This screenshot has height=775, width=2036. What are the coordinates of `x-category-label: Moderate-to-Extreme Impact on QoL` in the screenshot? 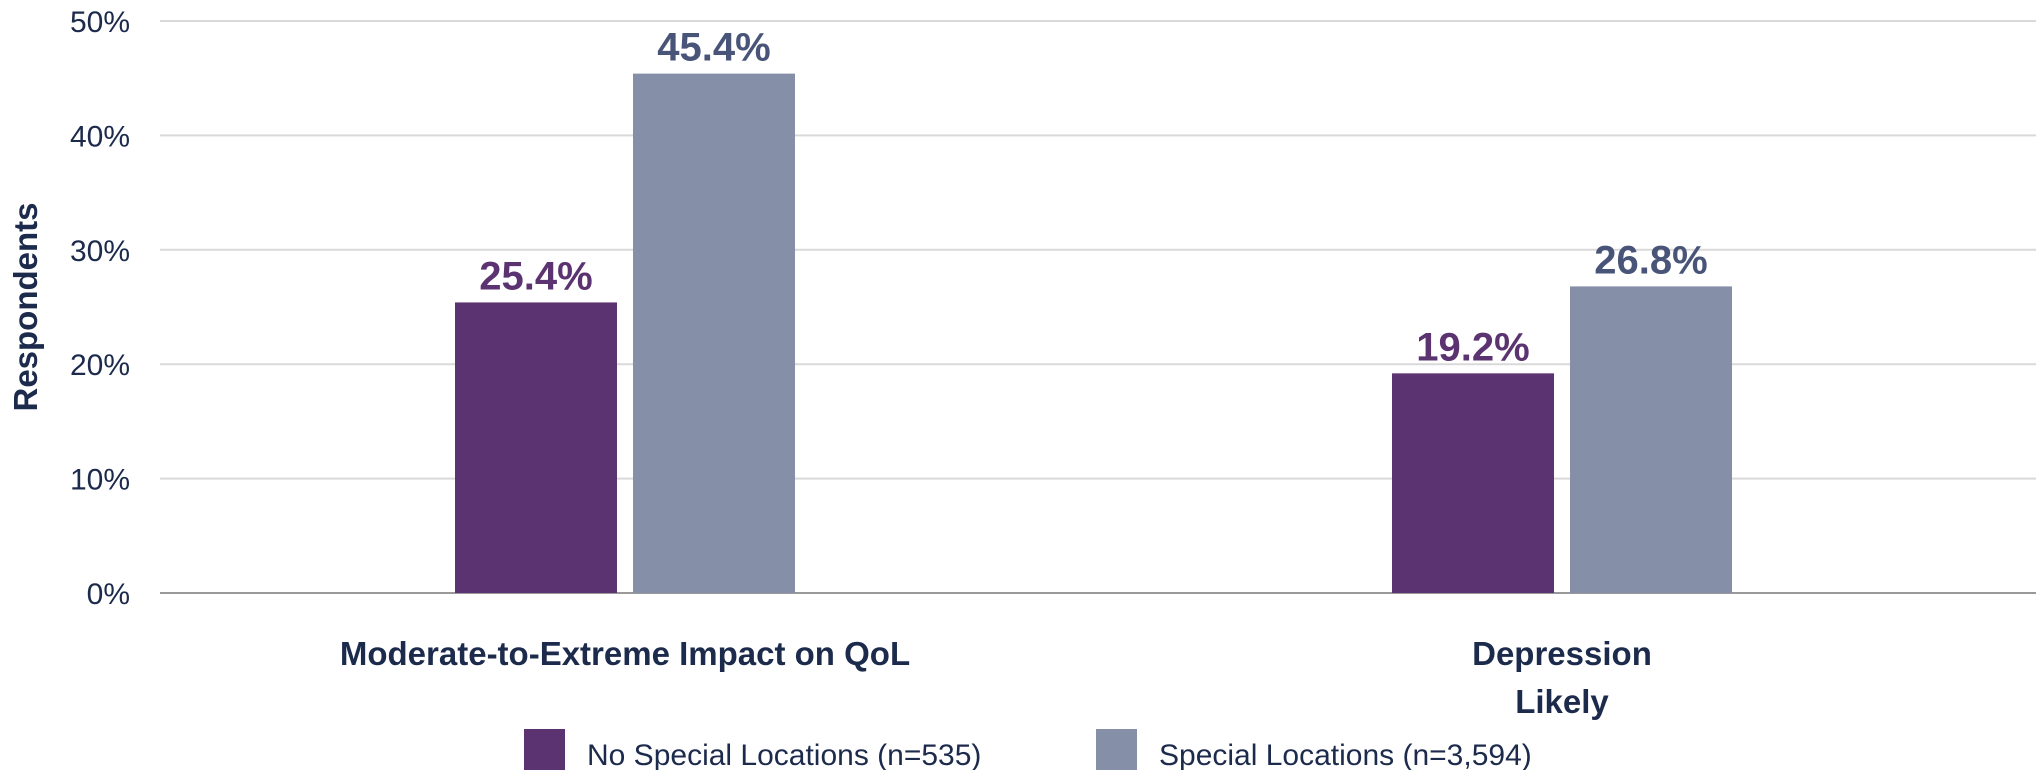 It's located at (625, 653).